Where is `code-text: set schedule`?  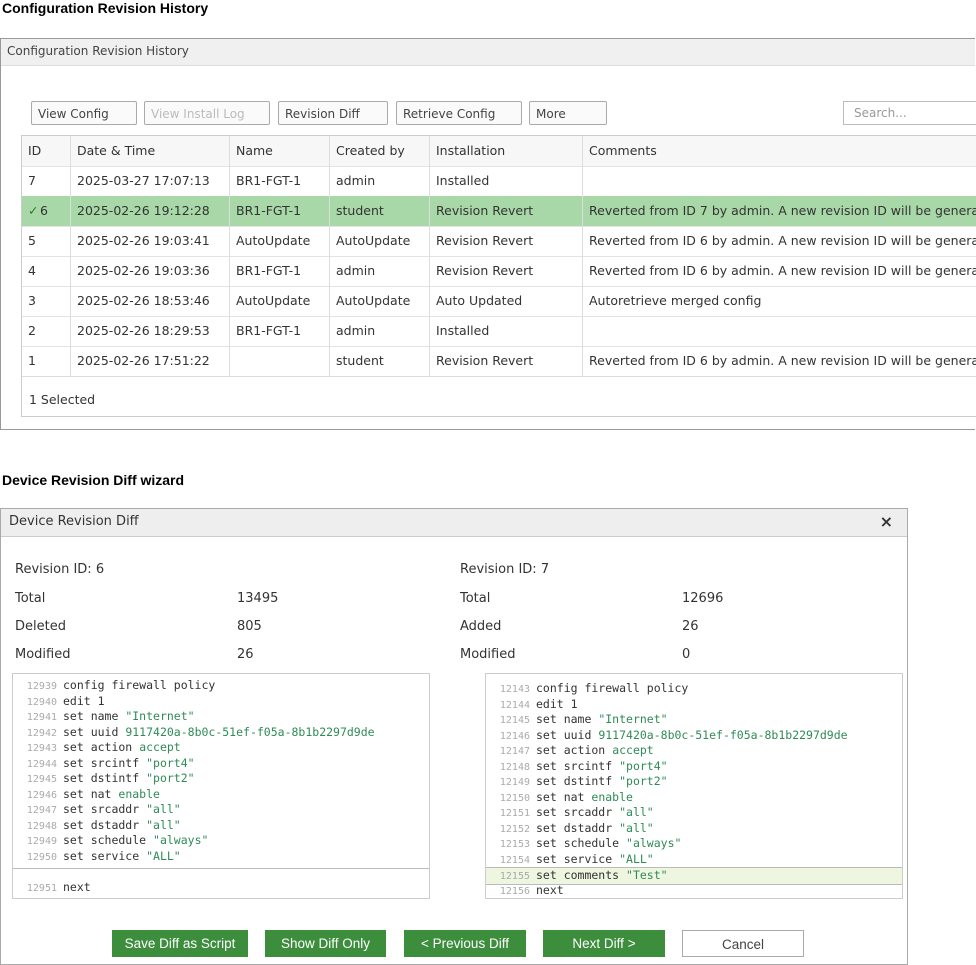 code-text: set schedule is located at coordinates (105, 840).